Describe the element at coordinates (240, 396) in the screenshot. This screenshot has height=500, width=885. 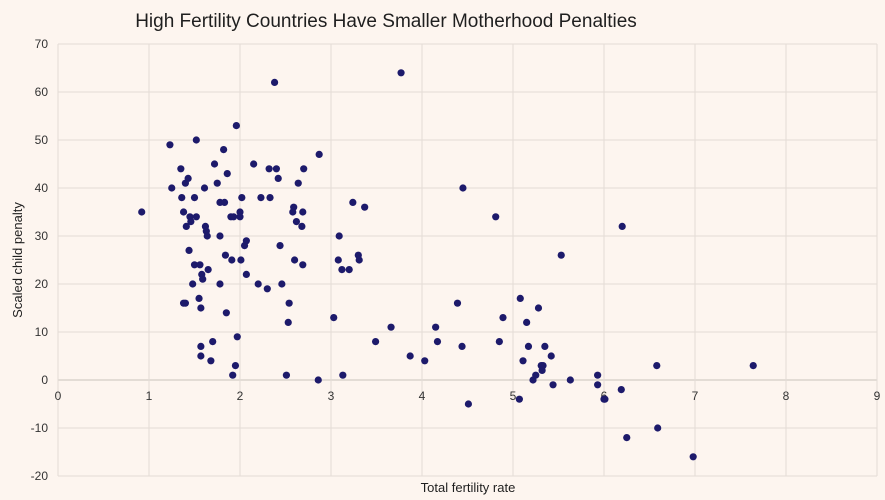
I see `x-tick-label: 2` at that location.